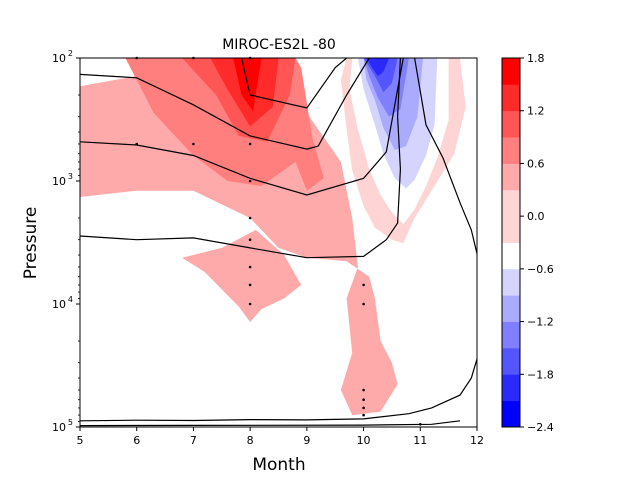  I want to click on colorbar: 1.8 1.2 0.6 0.0 −0.6 −1.2 −1.8 −2.4, so click(527, 243).